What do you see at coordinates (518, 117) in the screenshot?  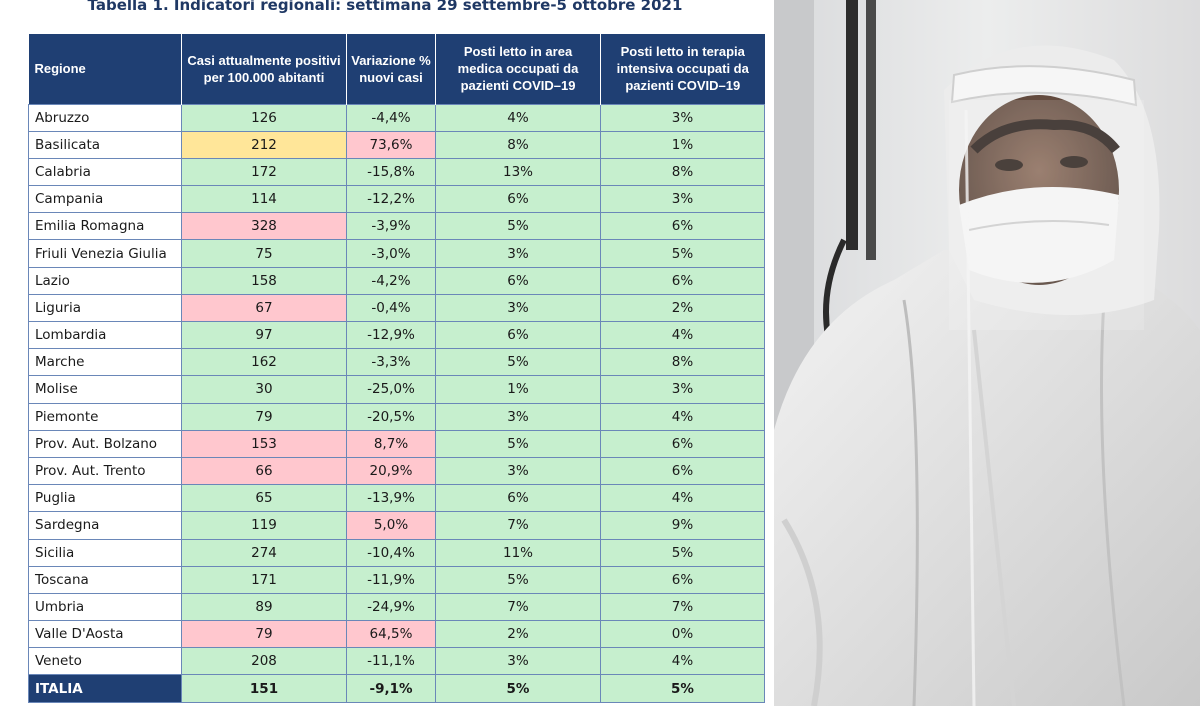 I see `medical-beds-cell: 4%` at bounding box center [518, 117].